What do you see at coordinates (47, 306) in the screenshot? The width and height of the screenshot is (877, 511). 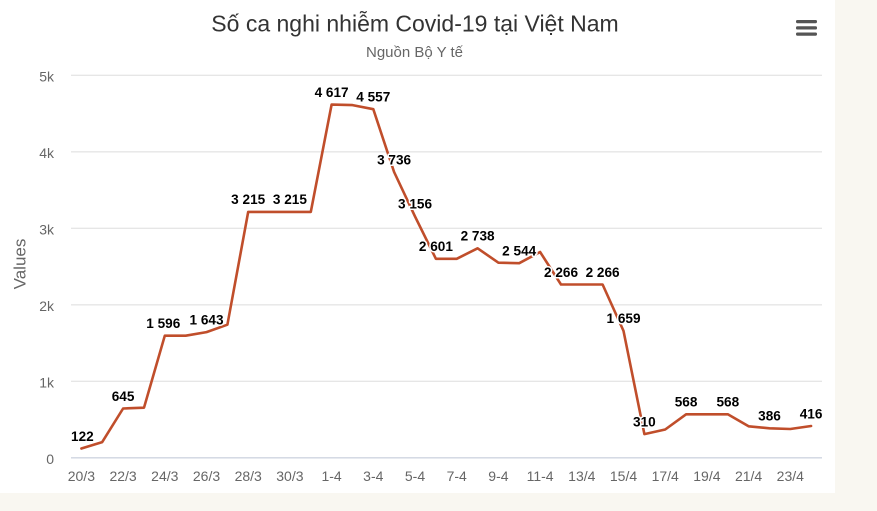 I see `svg-text: 2k` at bounding box center [47, 306].